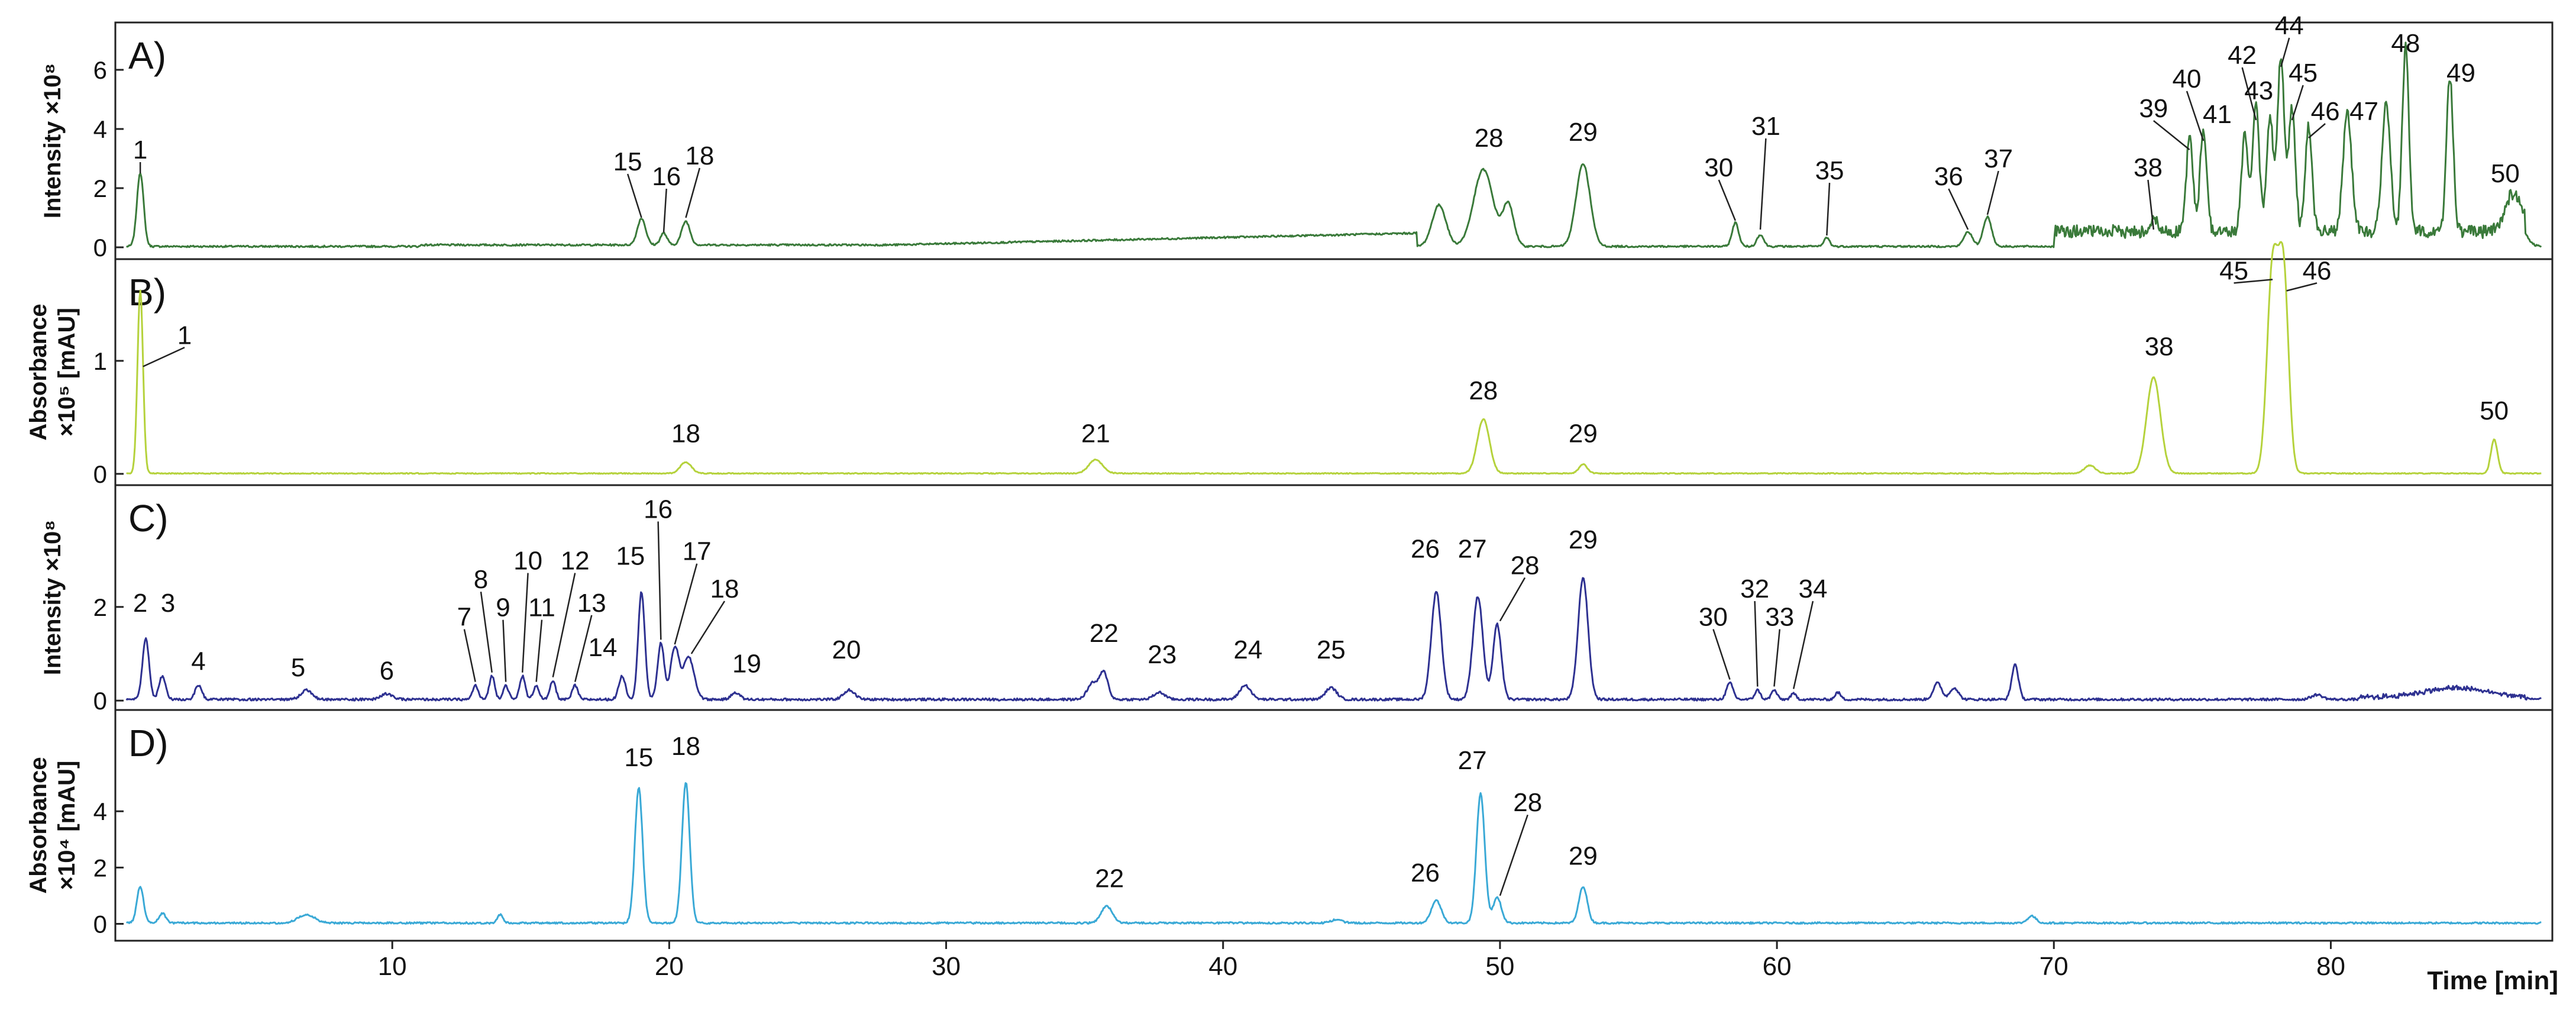  What do you see at coordinates (2217, 114) in the screenshot?
I see `peak-label: 41` at bounding box center [2217, 114].